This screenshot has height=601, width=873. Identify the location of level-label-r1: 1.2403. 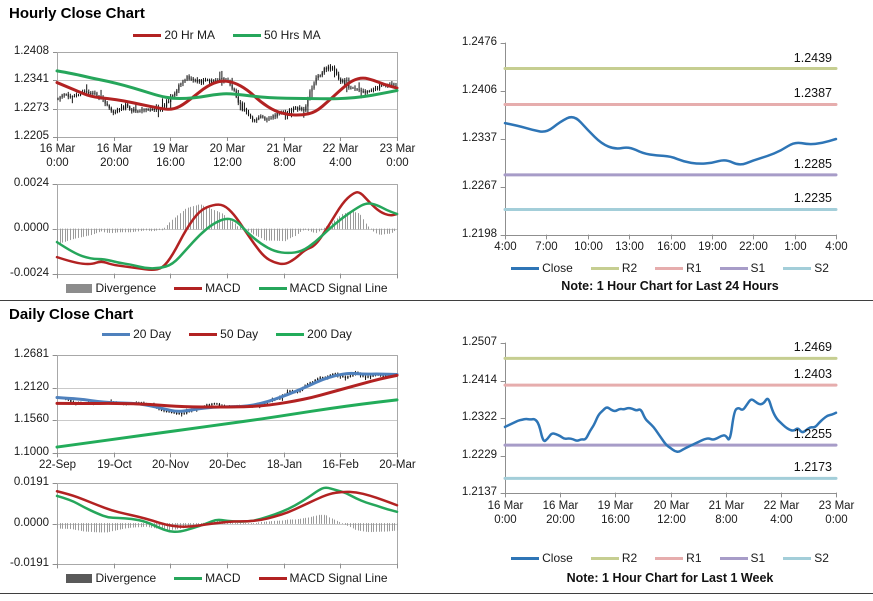
(812, 374).